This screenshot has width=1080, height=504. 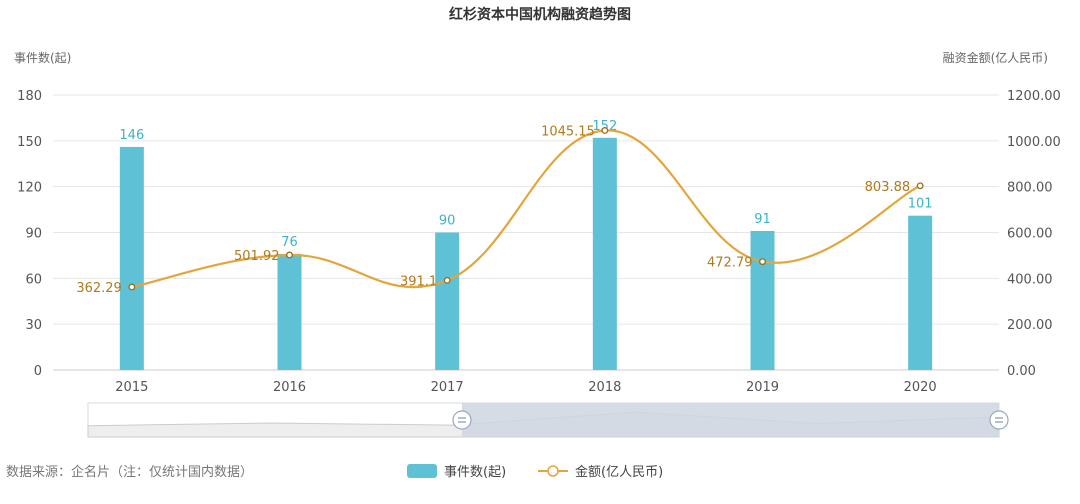 I want to click on bar-data-label: 76, so click(x=289, y=242).